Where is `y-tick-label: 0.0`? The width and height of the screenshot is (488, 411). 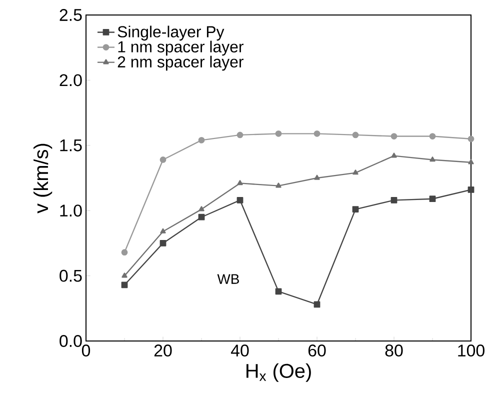 y-tick-label: 0.0 is located at coordinates (71, 341).